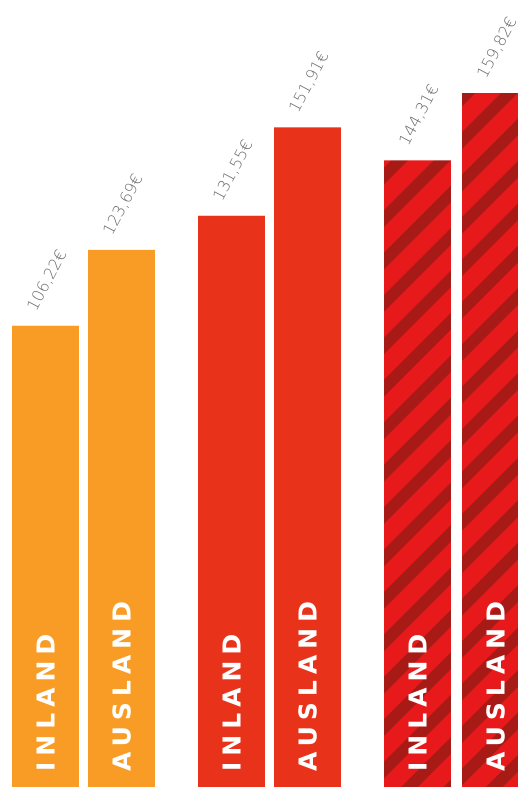  What do you see at coordinates (233, 169) in the screenshot?
I see `value-label-2: 131,55€` at bounding box center [233, 169].